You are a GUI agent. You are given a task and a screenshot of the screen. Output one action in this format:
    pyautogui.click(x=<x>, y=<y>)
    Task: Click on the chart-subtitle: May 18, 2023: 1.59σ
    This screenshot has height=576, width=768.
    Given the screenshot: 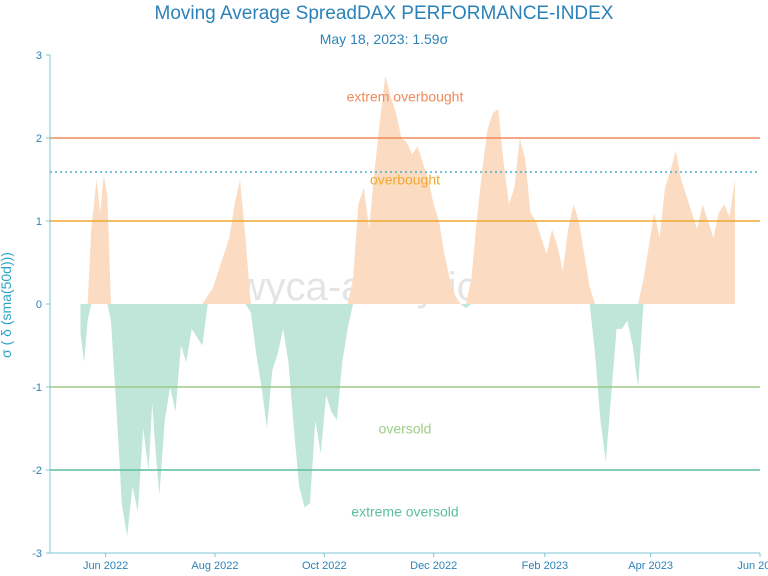 What is the action you would take?
    pyautogui.click(x=384, y=39)
    